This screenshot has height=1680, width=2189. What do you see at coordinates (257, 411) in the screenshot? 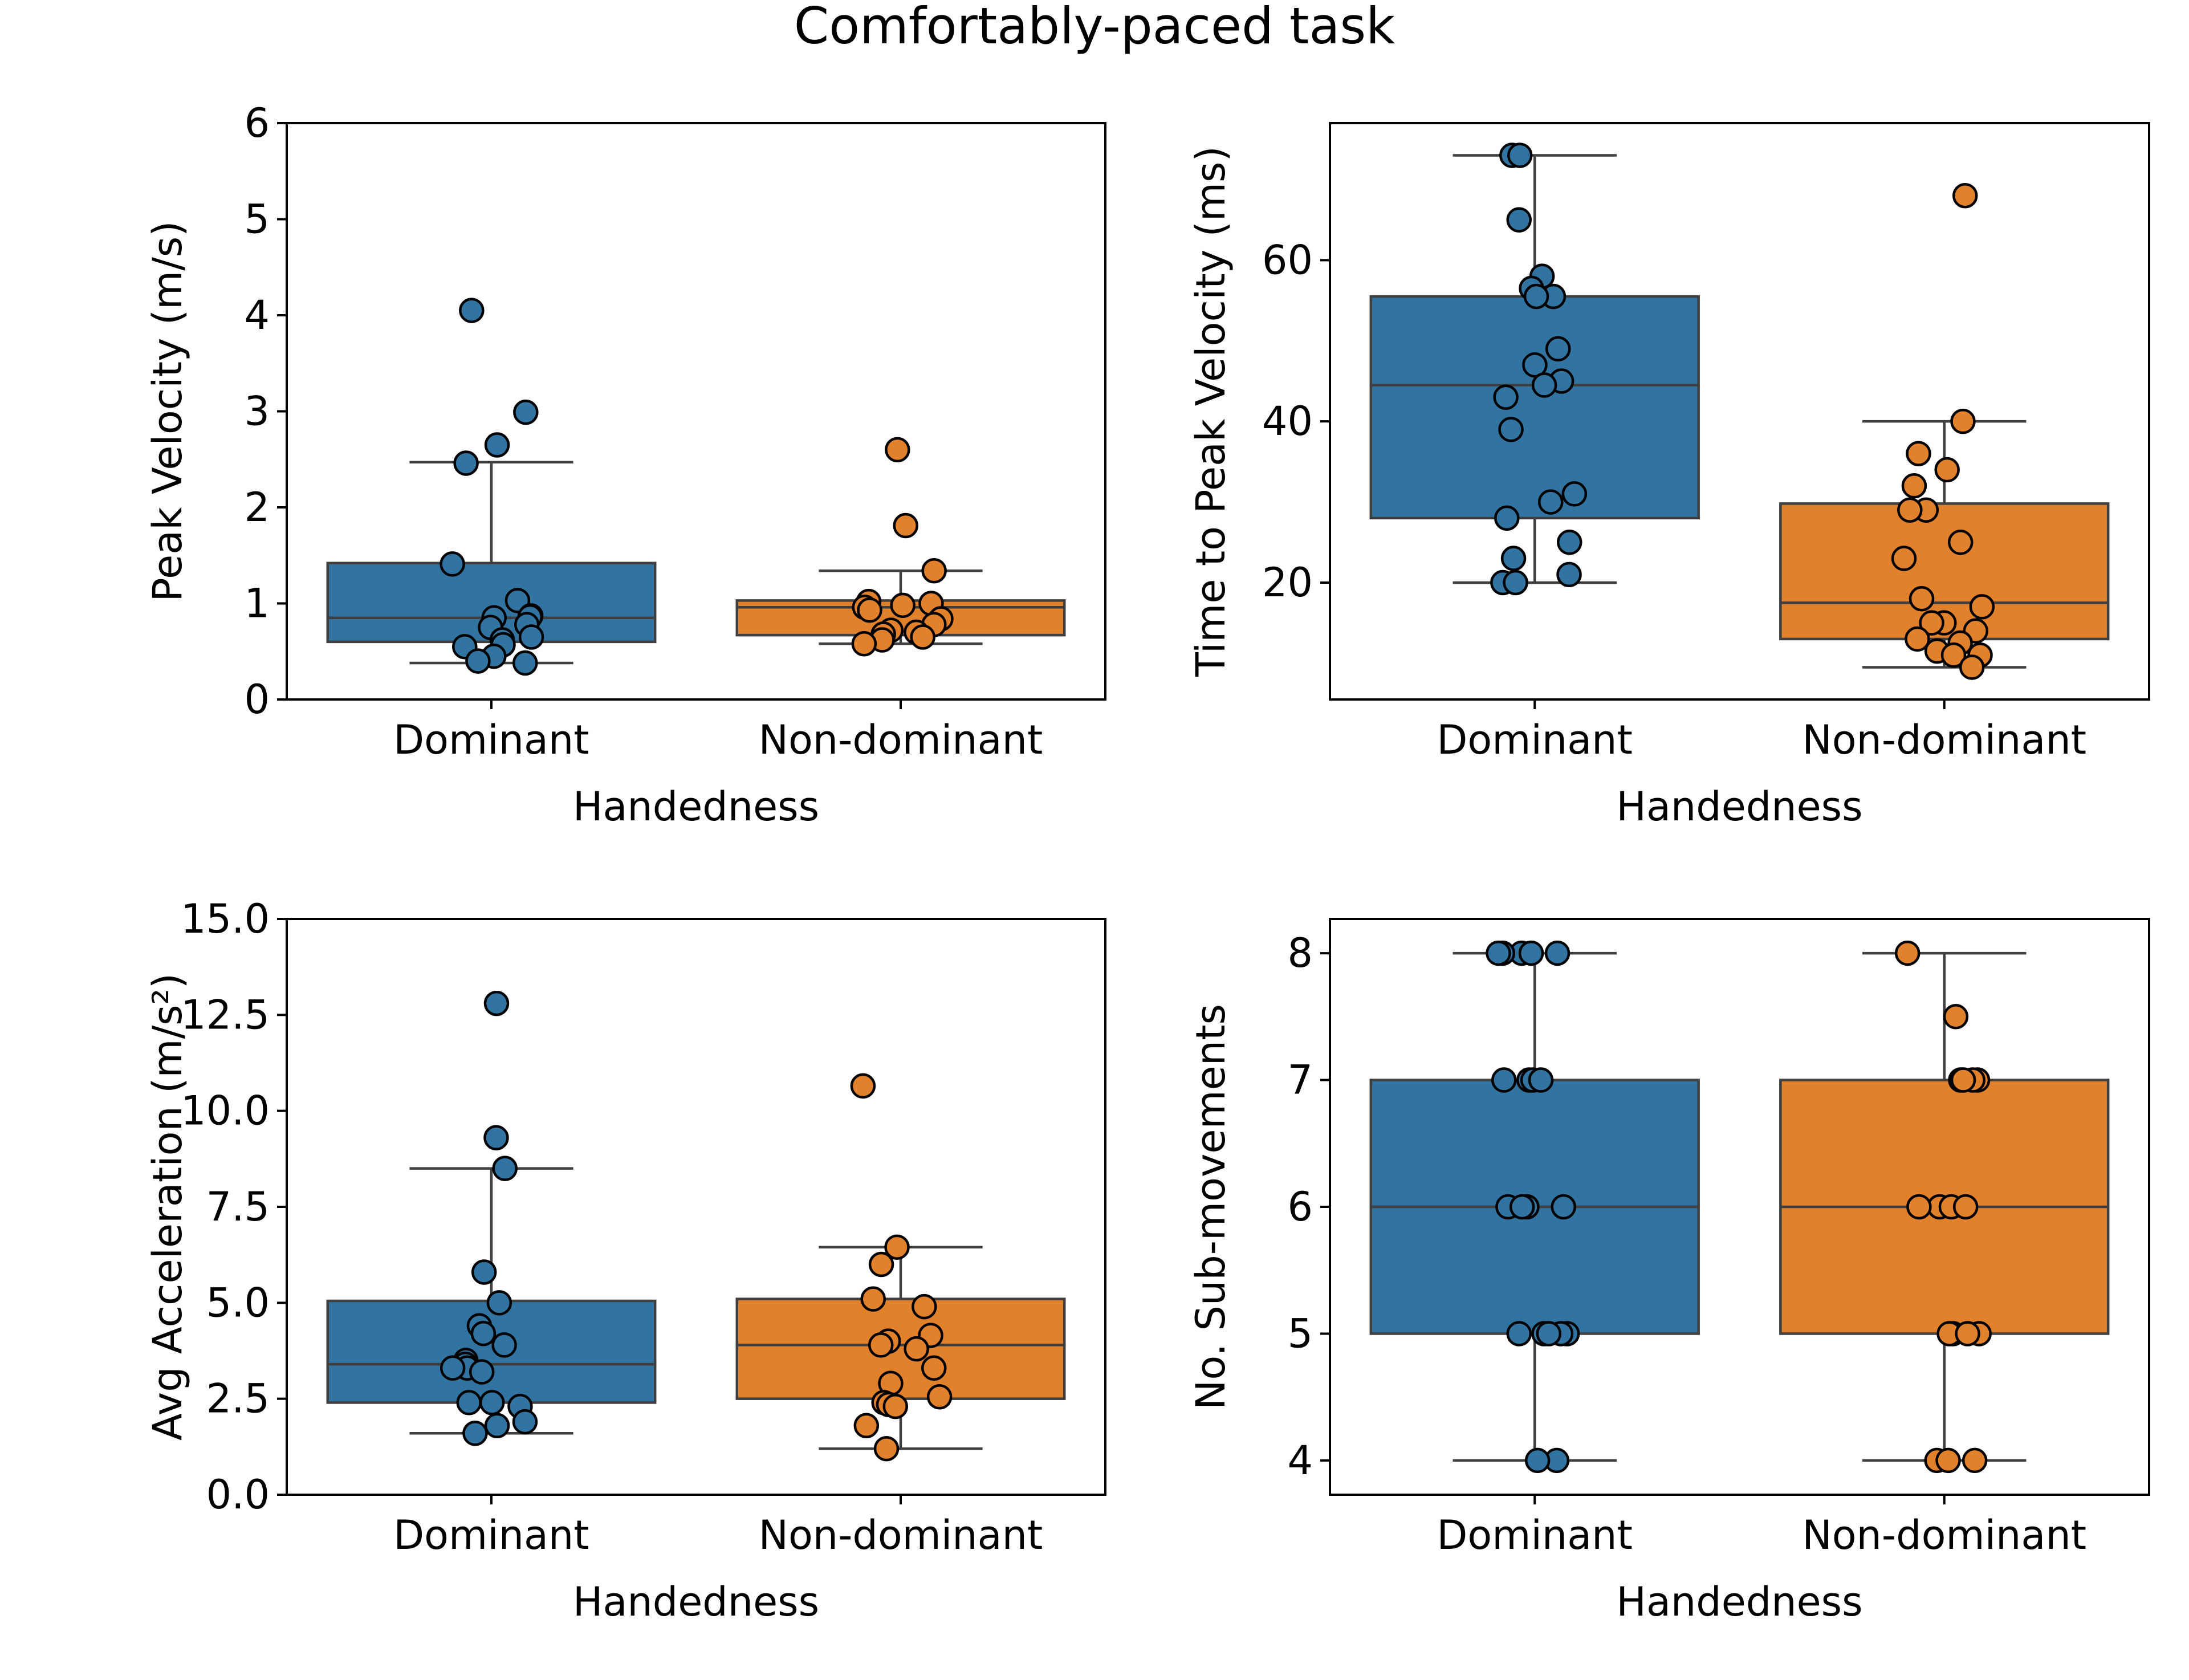
I see `y-tick-label: 3` at bounding box center [257, 411].